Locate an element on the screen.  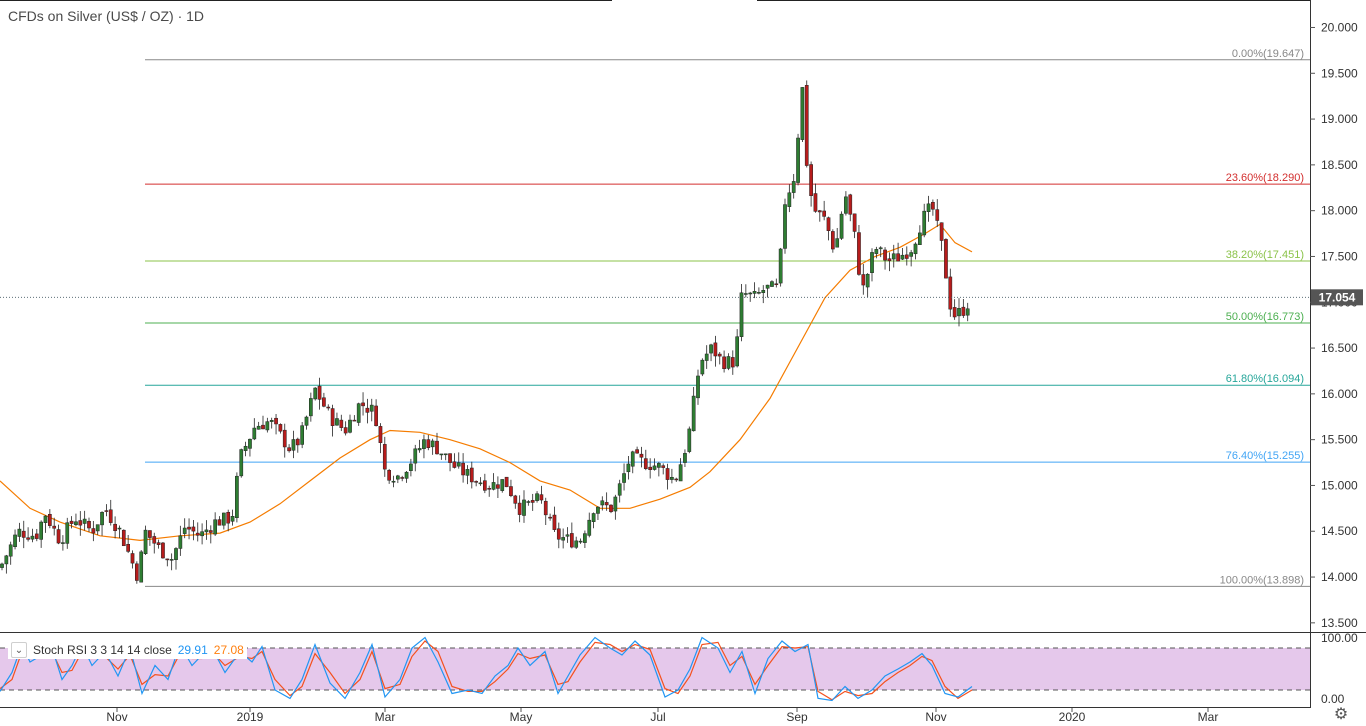
x-tick-label: Nov is located at coordinates (935, 717).